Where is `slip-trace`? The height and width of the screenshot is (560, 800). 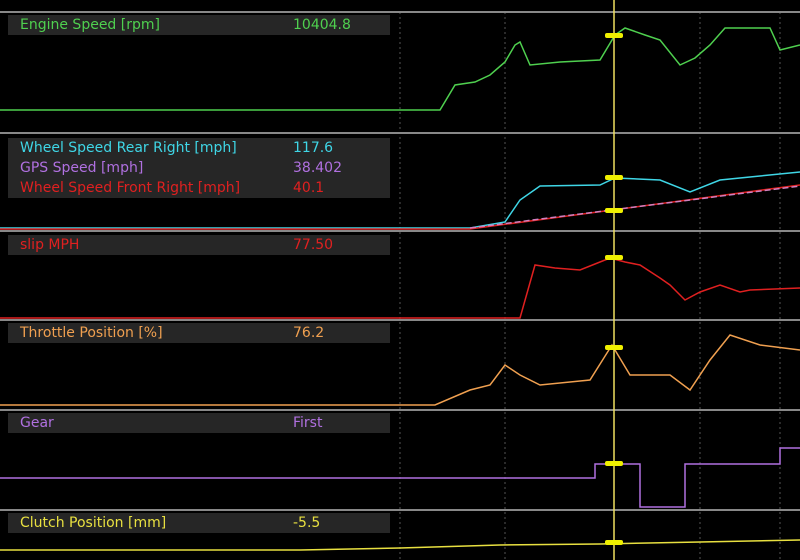
slip-trace is located at coordinates (400, 288).